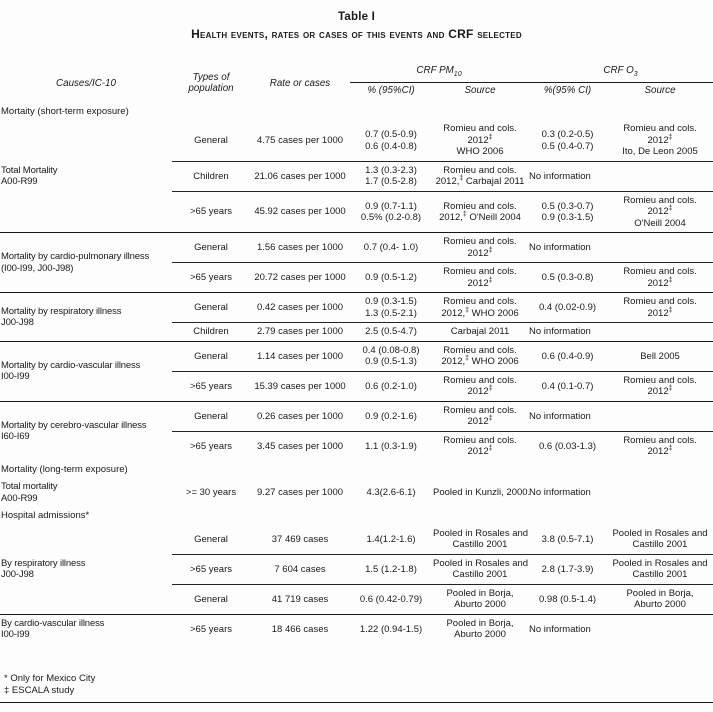 This screenshot has width=713, height=712. What do you see at coordinates (39, 690) in the screenshot?
I see `footnote-escala: ‡ ESCALA study` at bounding box center [39, 690].